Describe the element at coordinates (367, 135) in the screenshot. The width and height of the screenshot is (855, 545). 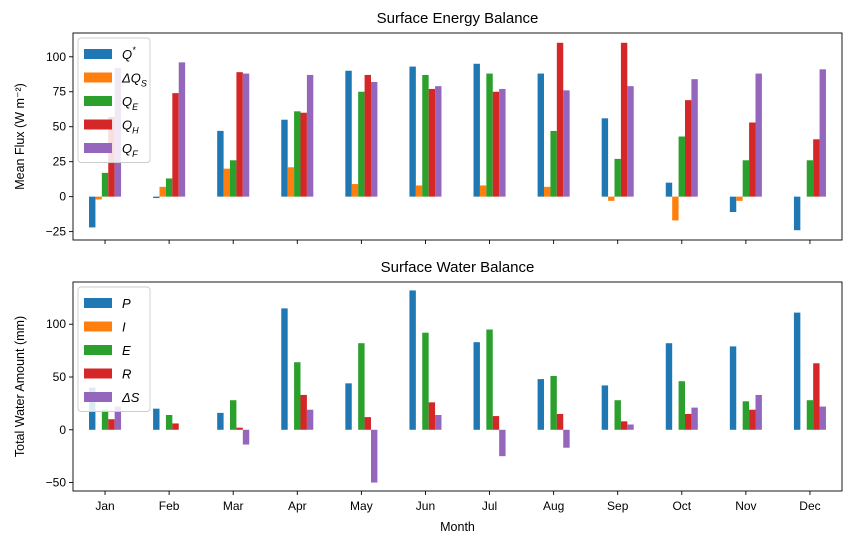
I see `bar-Q-H-May` at that location.